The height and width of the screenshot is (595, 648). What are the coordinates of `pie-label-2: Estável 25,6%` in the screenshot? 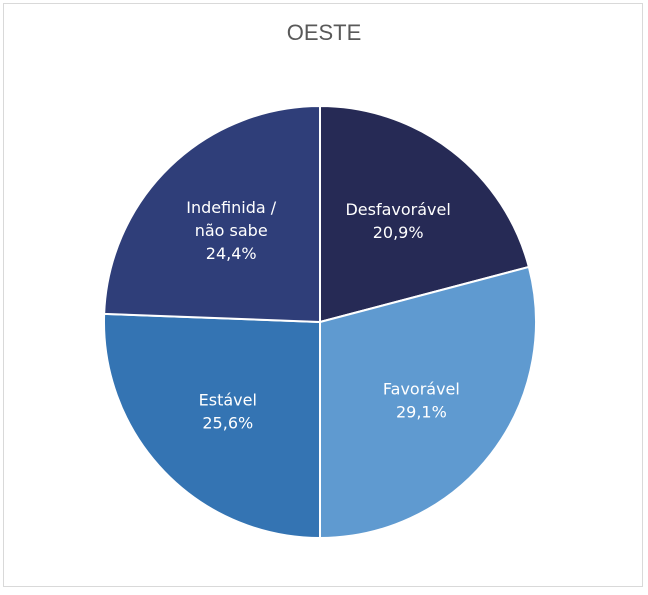 It's located at (228, 411).